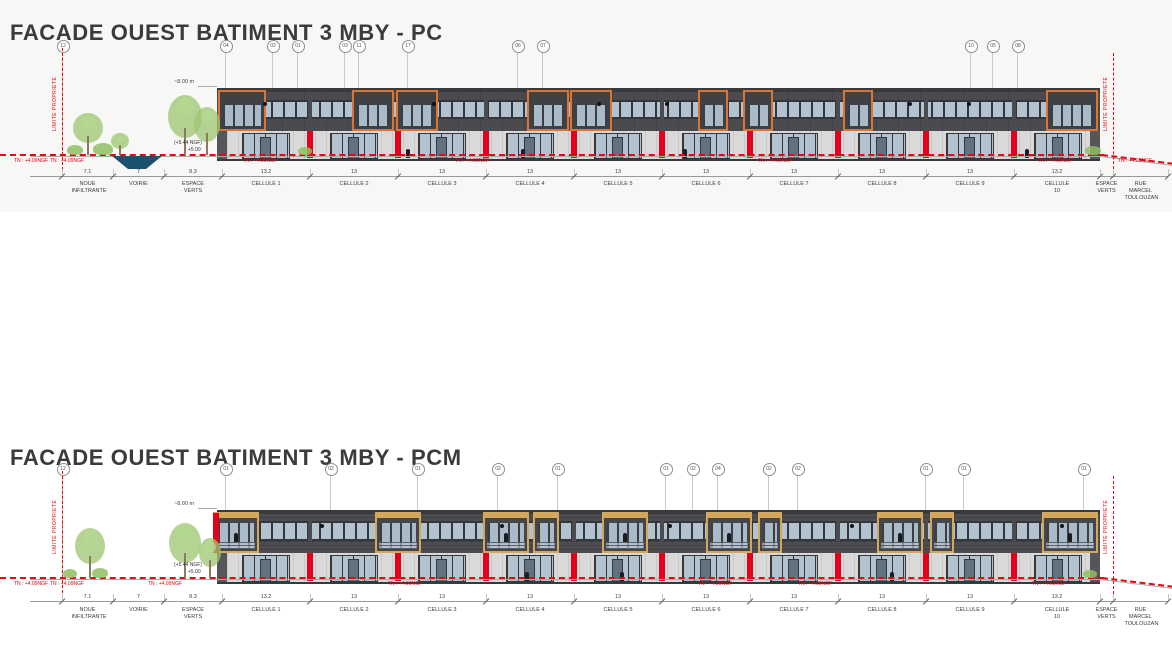  I want to click on section-label: CELLULE 4, so click(530, 610).